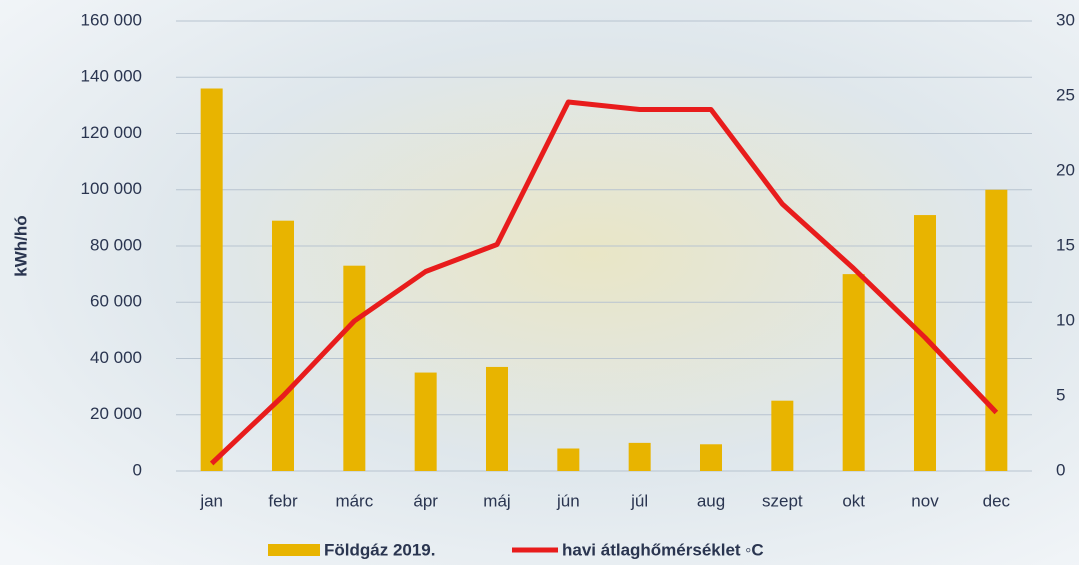  Describe the element at coordinates (1065, 319) in the screenshot. I see `y2-tick-label: 10` at that location.